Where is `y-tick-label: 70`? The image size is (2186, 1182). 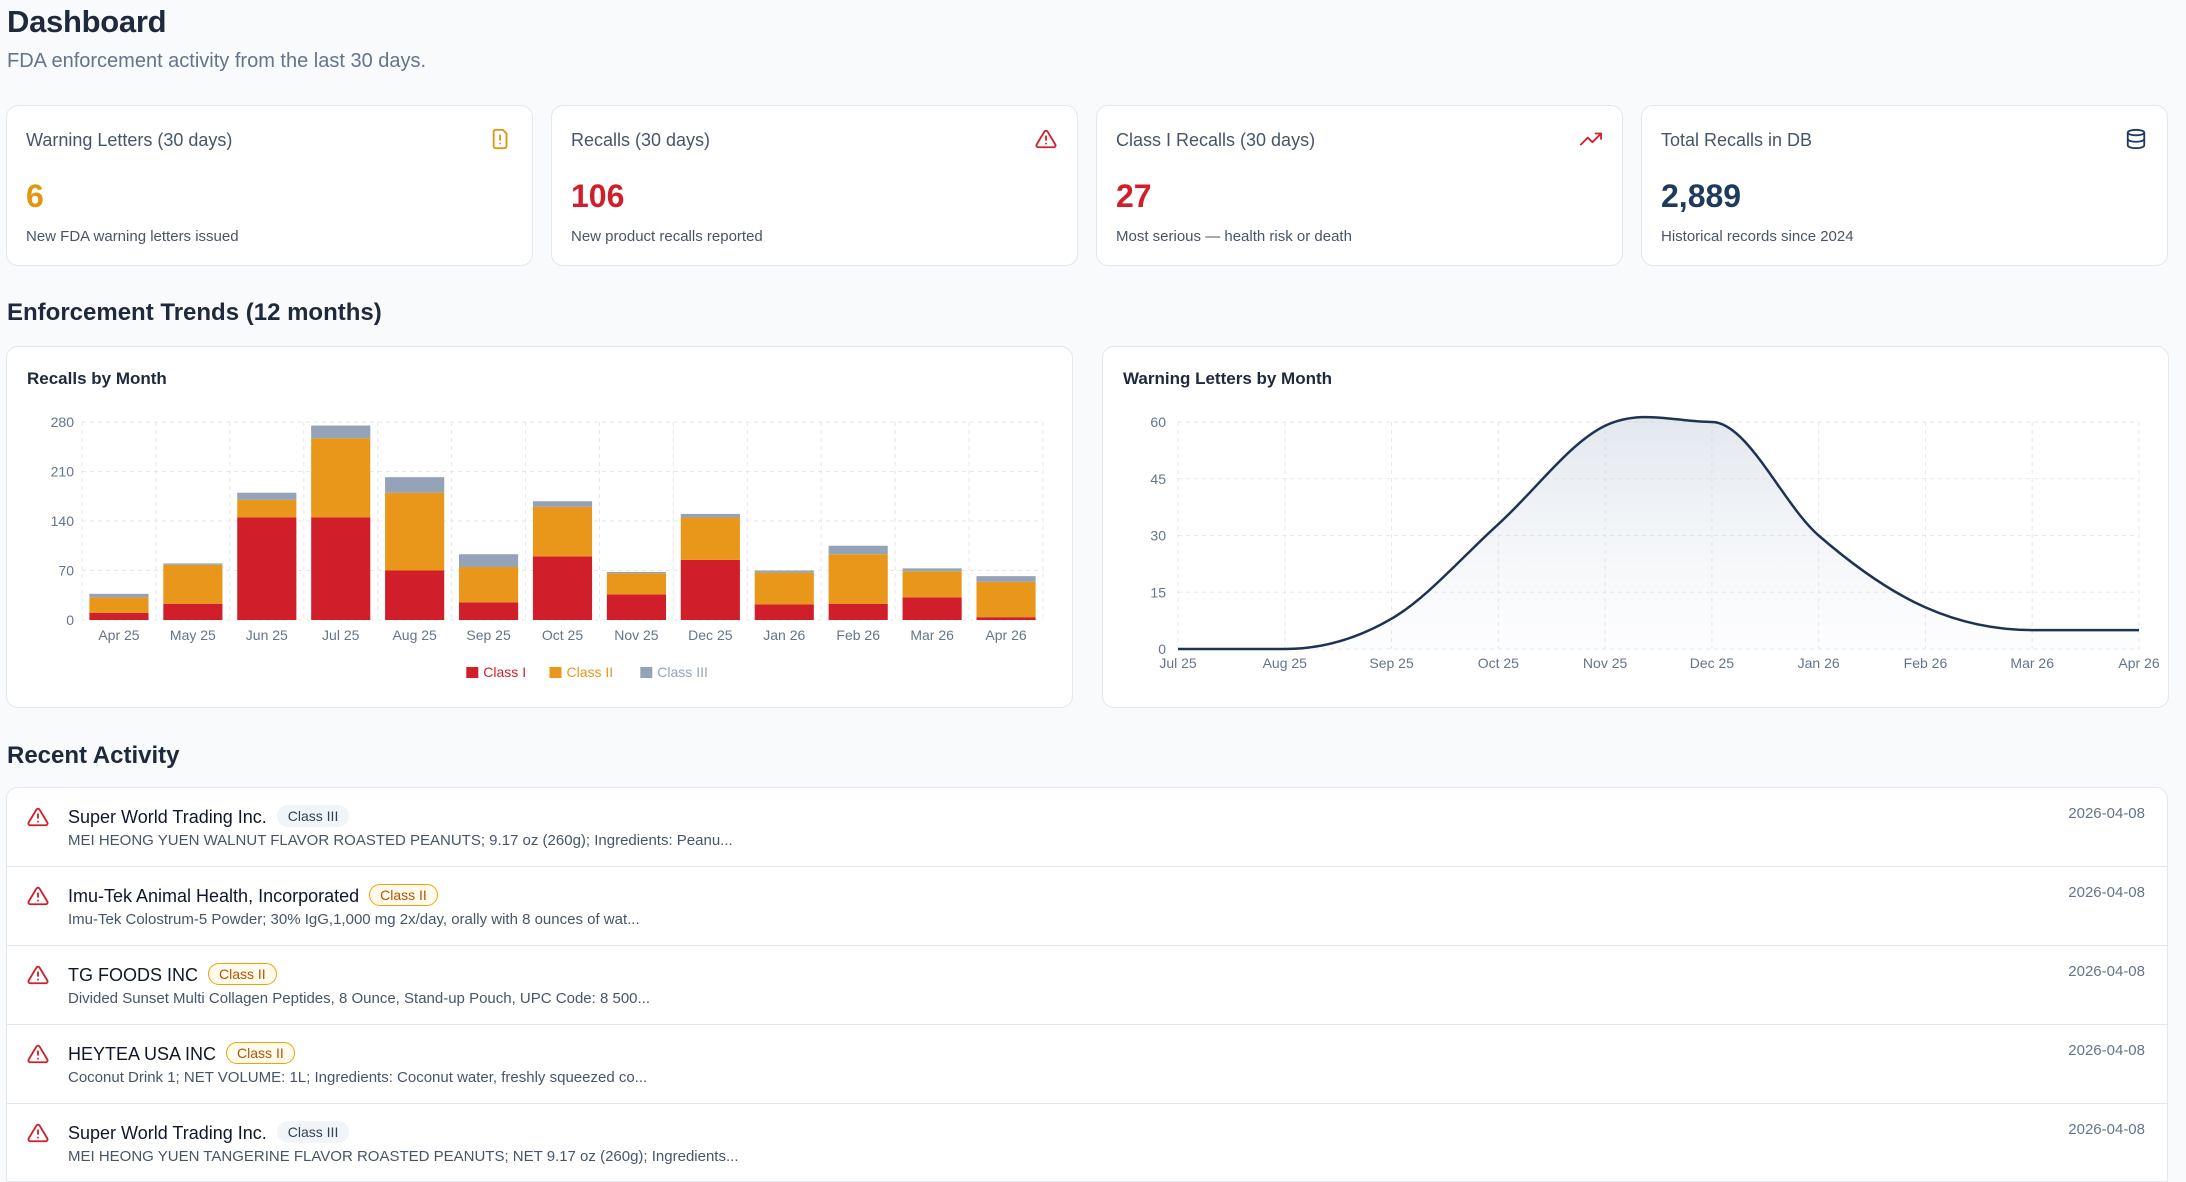 y-tick-label: 70 is located at coordinates (66, 571).